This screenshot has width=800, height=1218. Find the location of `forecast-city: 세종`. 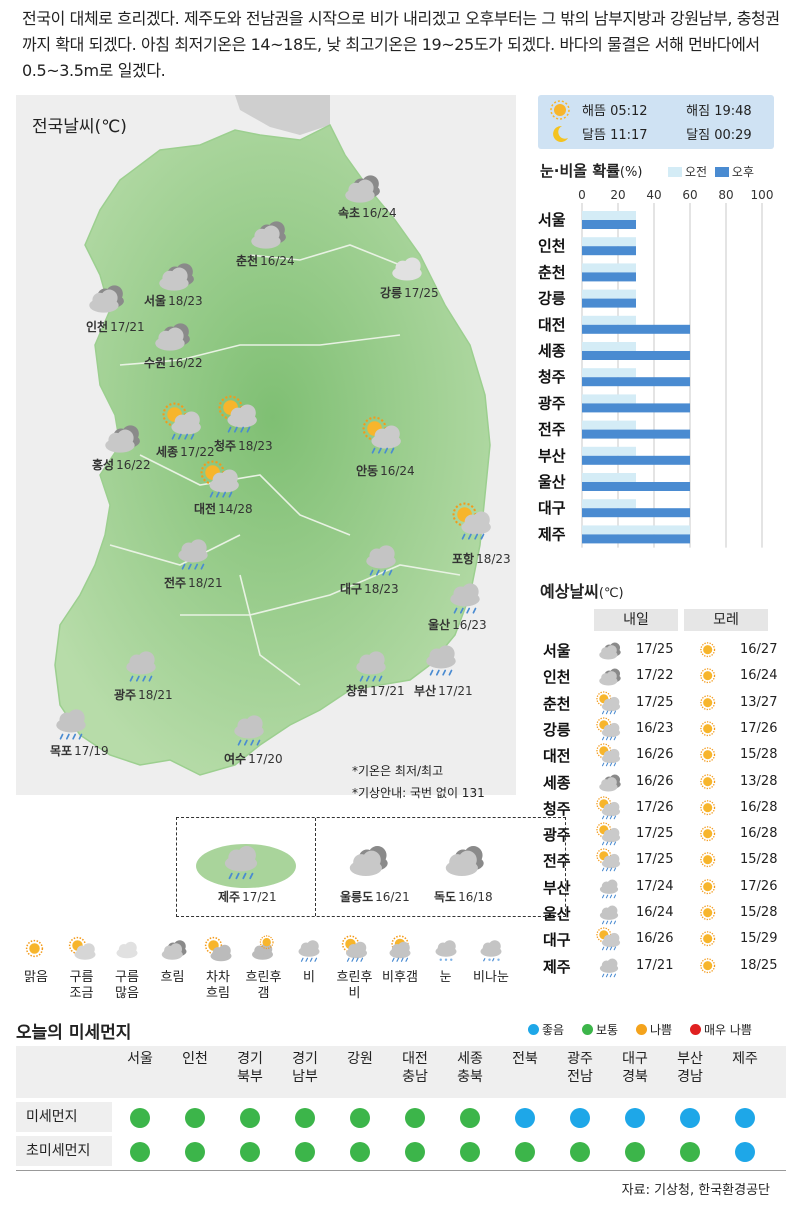

forecast-city: 세종 is located at coordinates (557, 782).